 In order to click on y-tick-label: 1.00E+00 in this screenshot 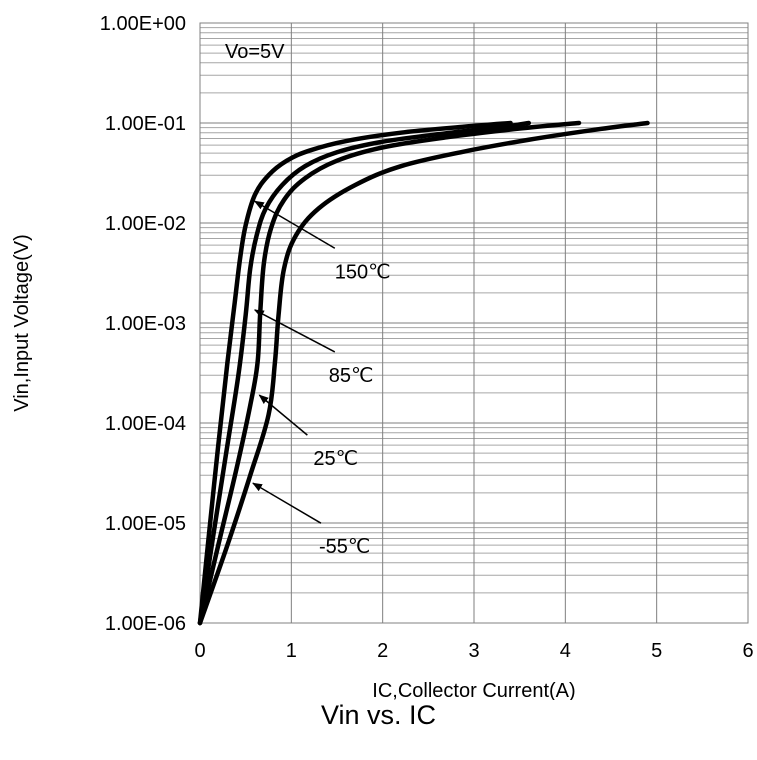, I will do `click(143, 24)`.